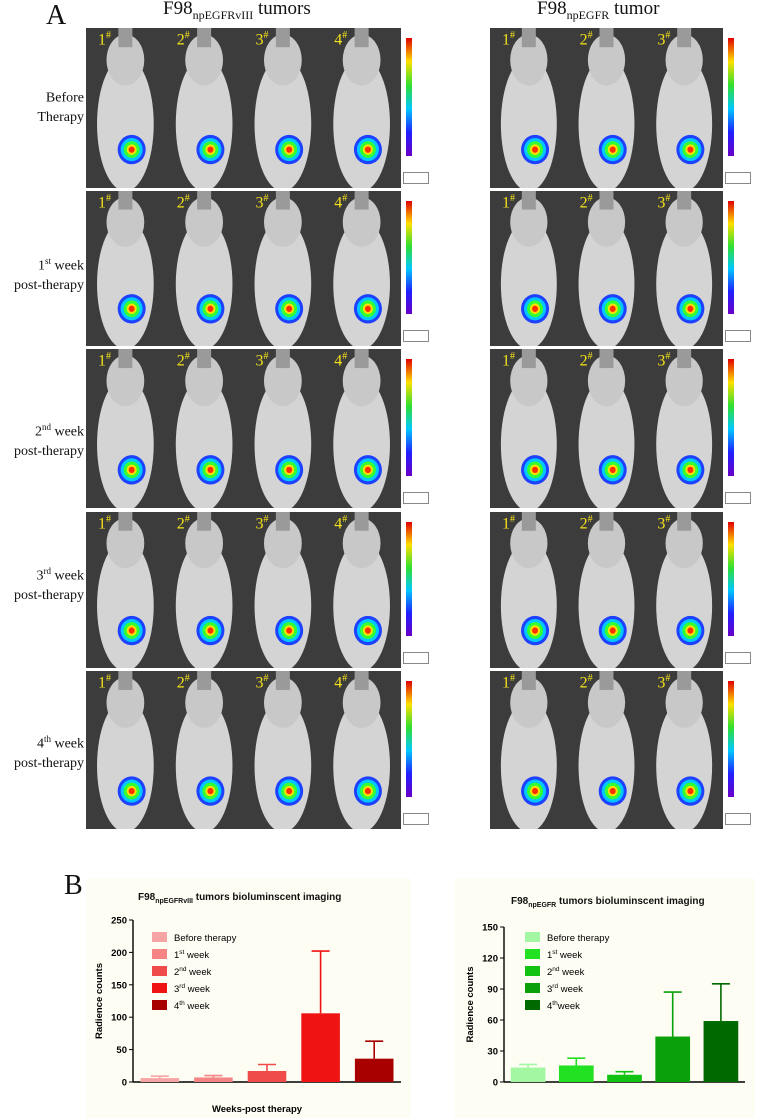 Image resolution: width=764 pixels, height=1120 pixels. What do you see at coordinates (205, 938) in the screenshot?
I see `legend-label-0: Before therapy` at bounding box center [205, 938].